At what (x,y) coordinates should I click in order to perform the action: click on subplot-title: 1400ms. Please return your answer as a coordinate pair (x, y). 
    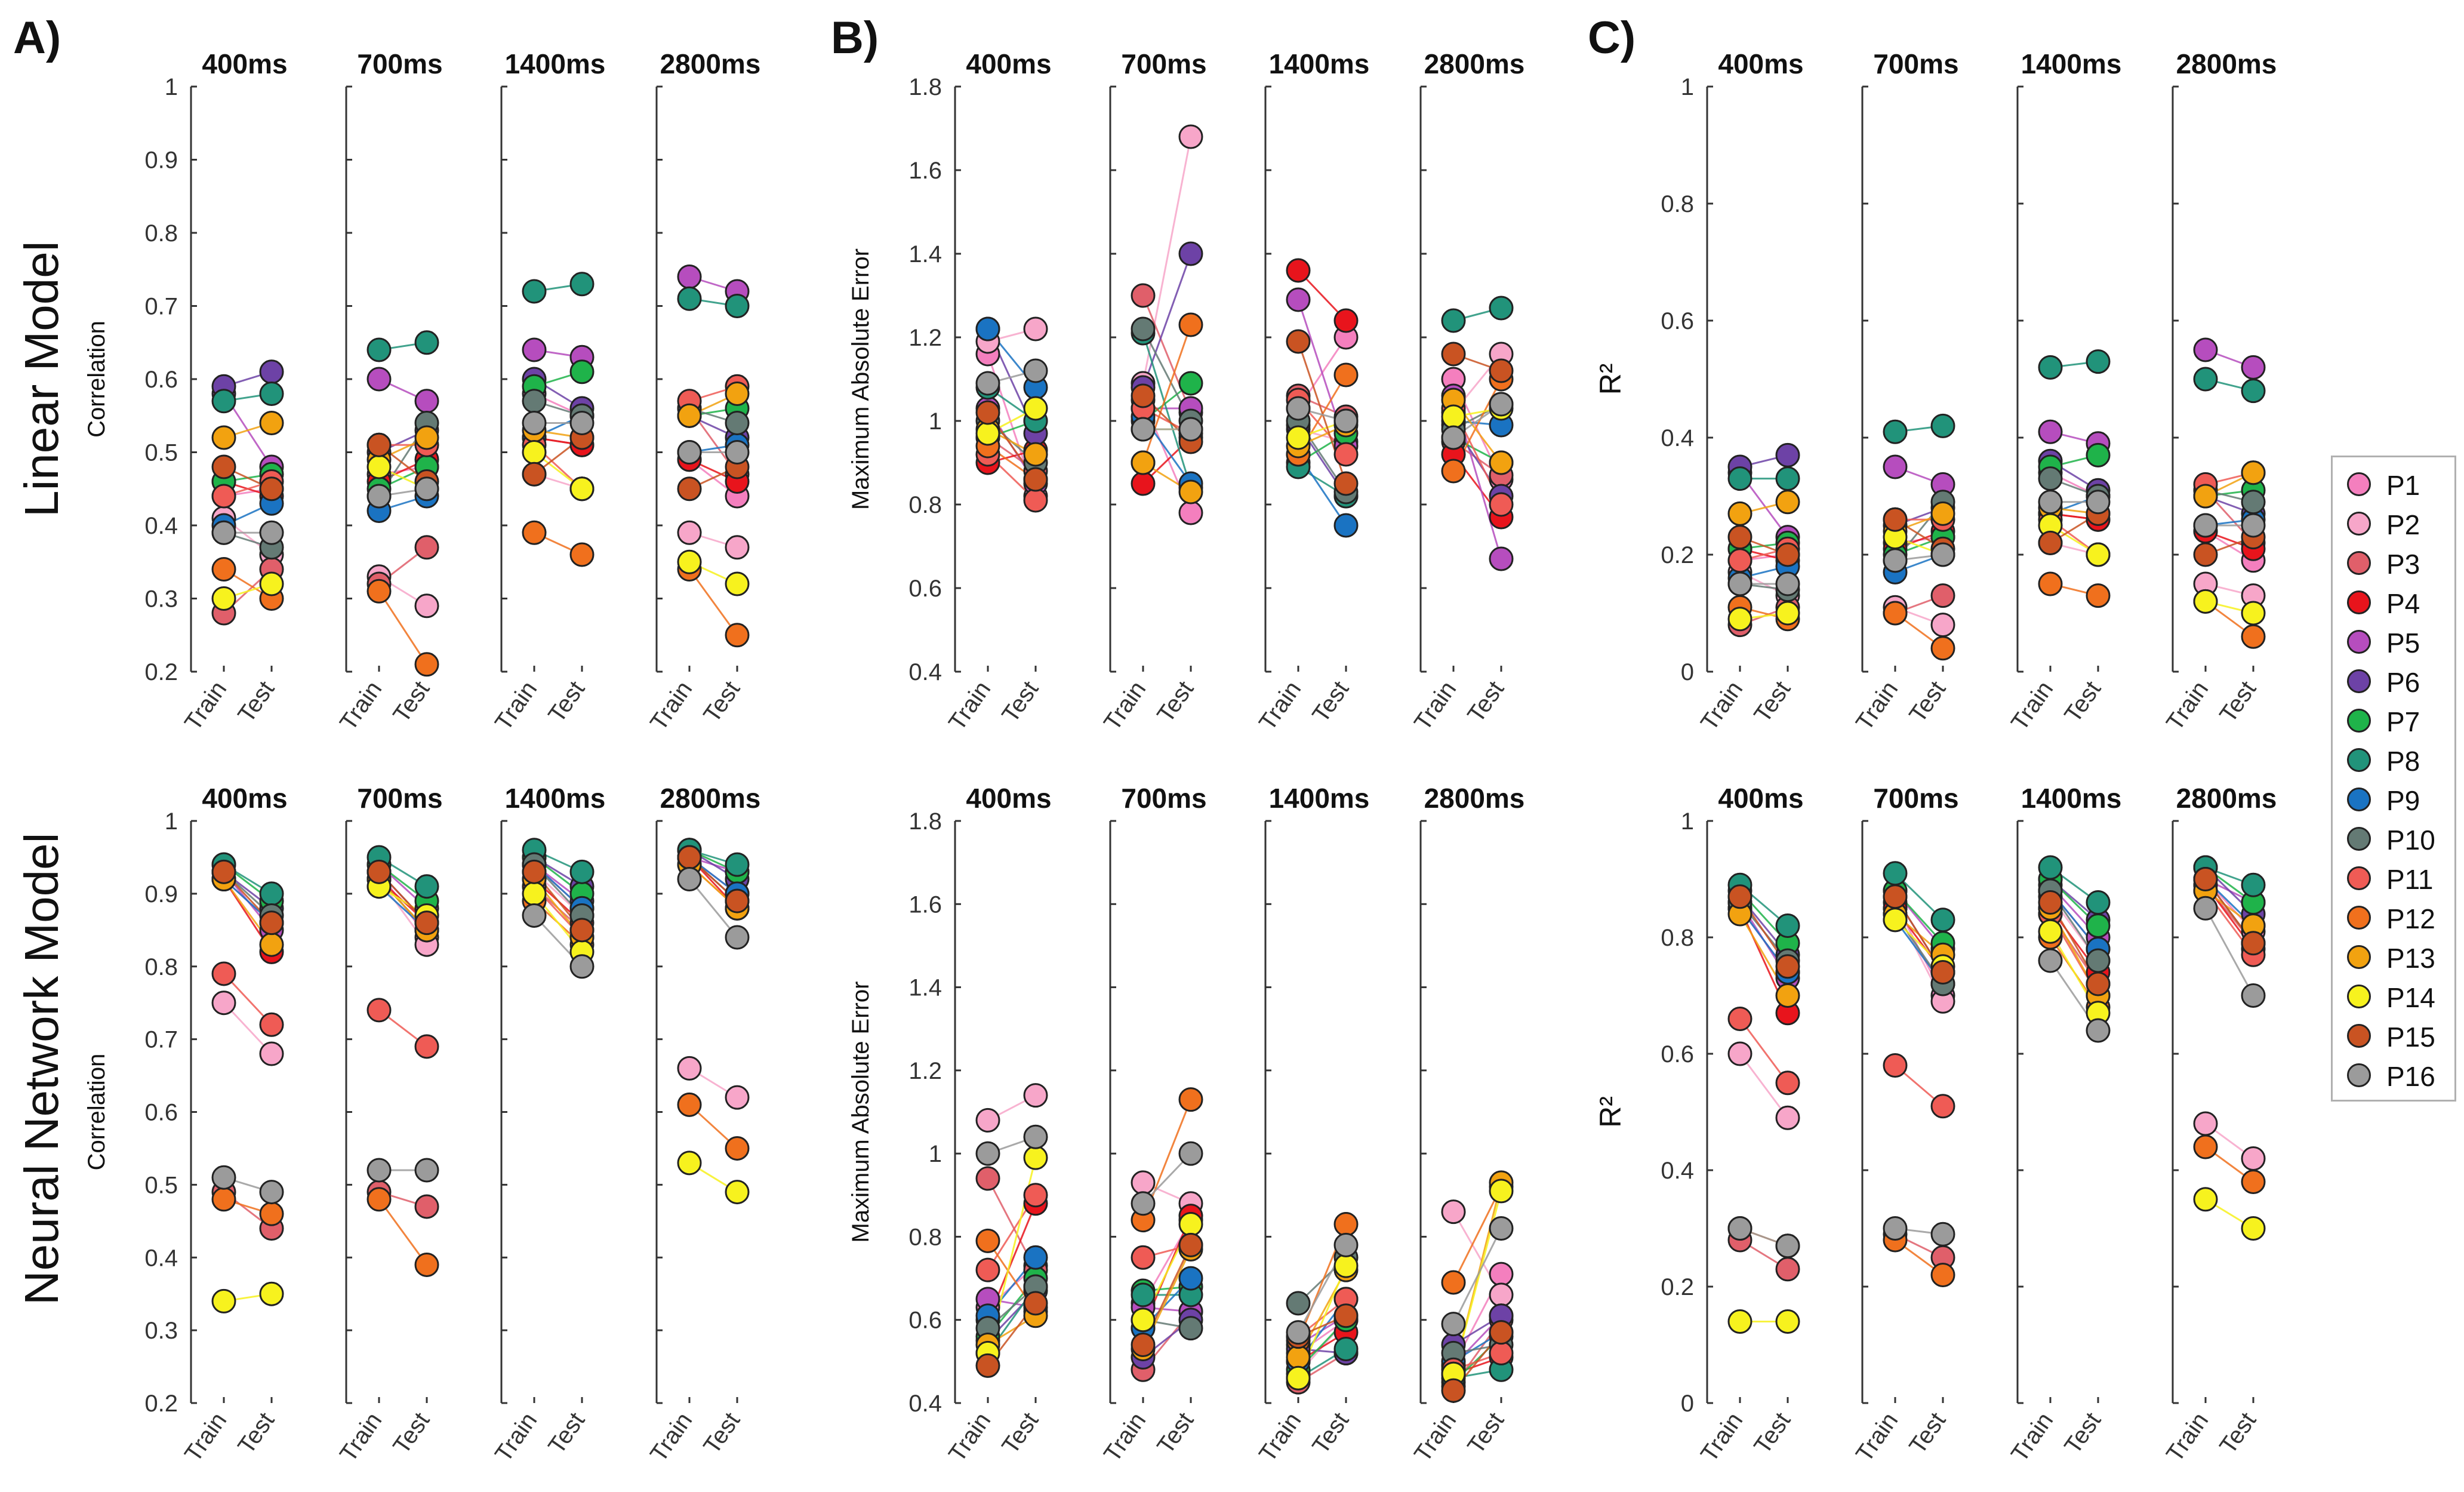
    Looking at the image, I should click on (555, 798).